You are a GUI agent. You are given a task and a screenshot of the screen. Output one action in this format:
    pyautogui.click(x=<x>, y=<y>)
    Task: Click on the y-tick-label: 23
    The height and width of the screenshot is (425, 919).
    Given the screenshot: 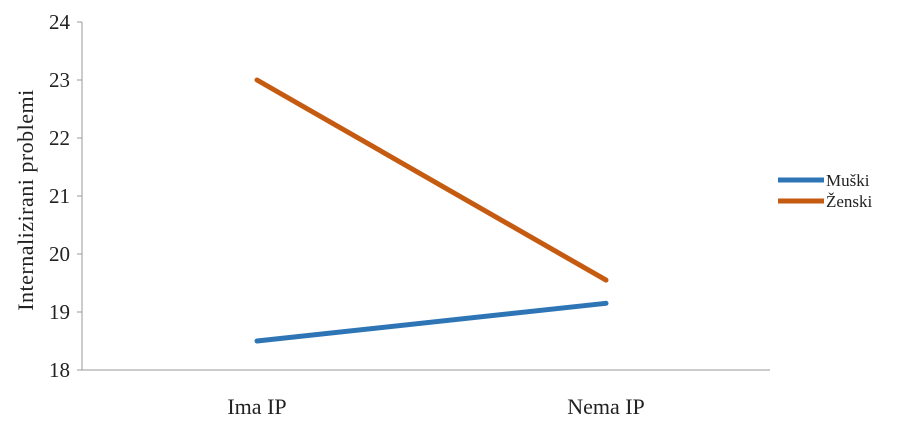 What is the action you would take?
    pyautogui.click(x=59, y=80)
    